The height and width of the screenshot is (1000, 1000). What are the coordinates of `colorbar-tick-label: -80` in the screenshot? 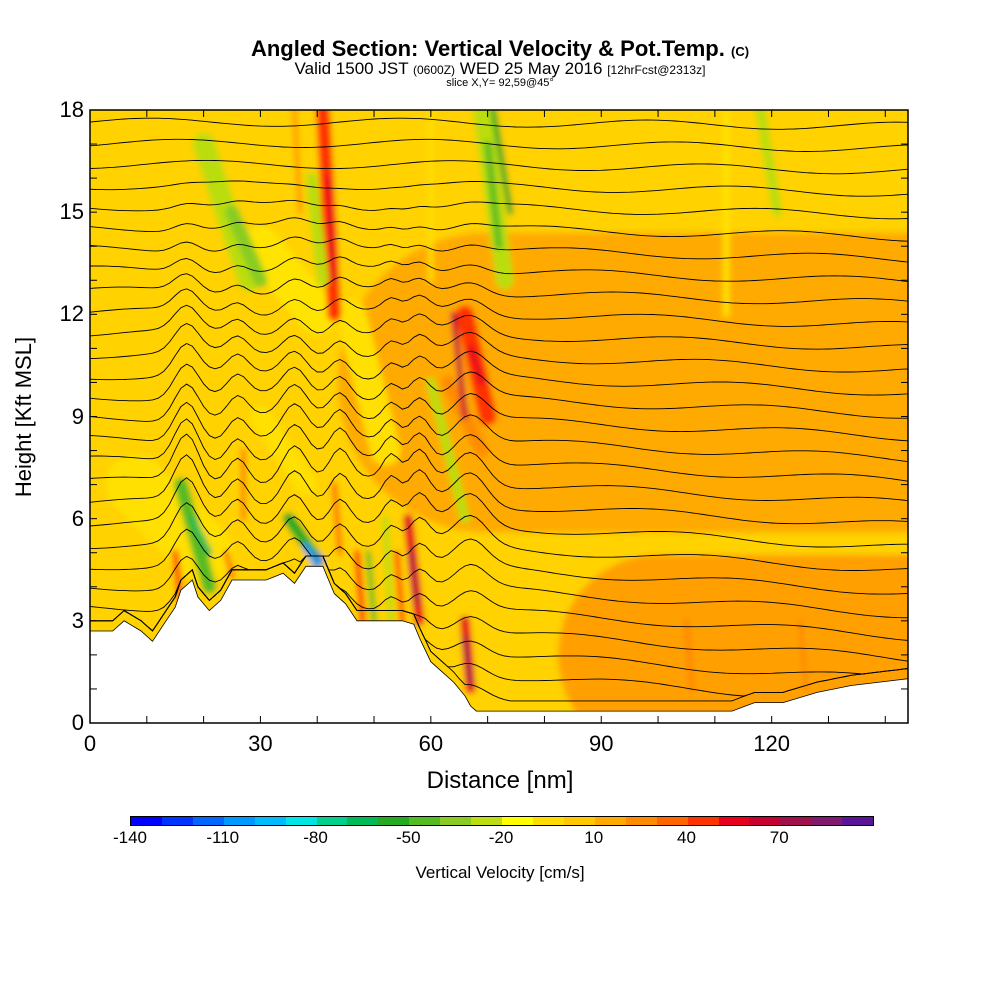 It's located at (315, 837).